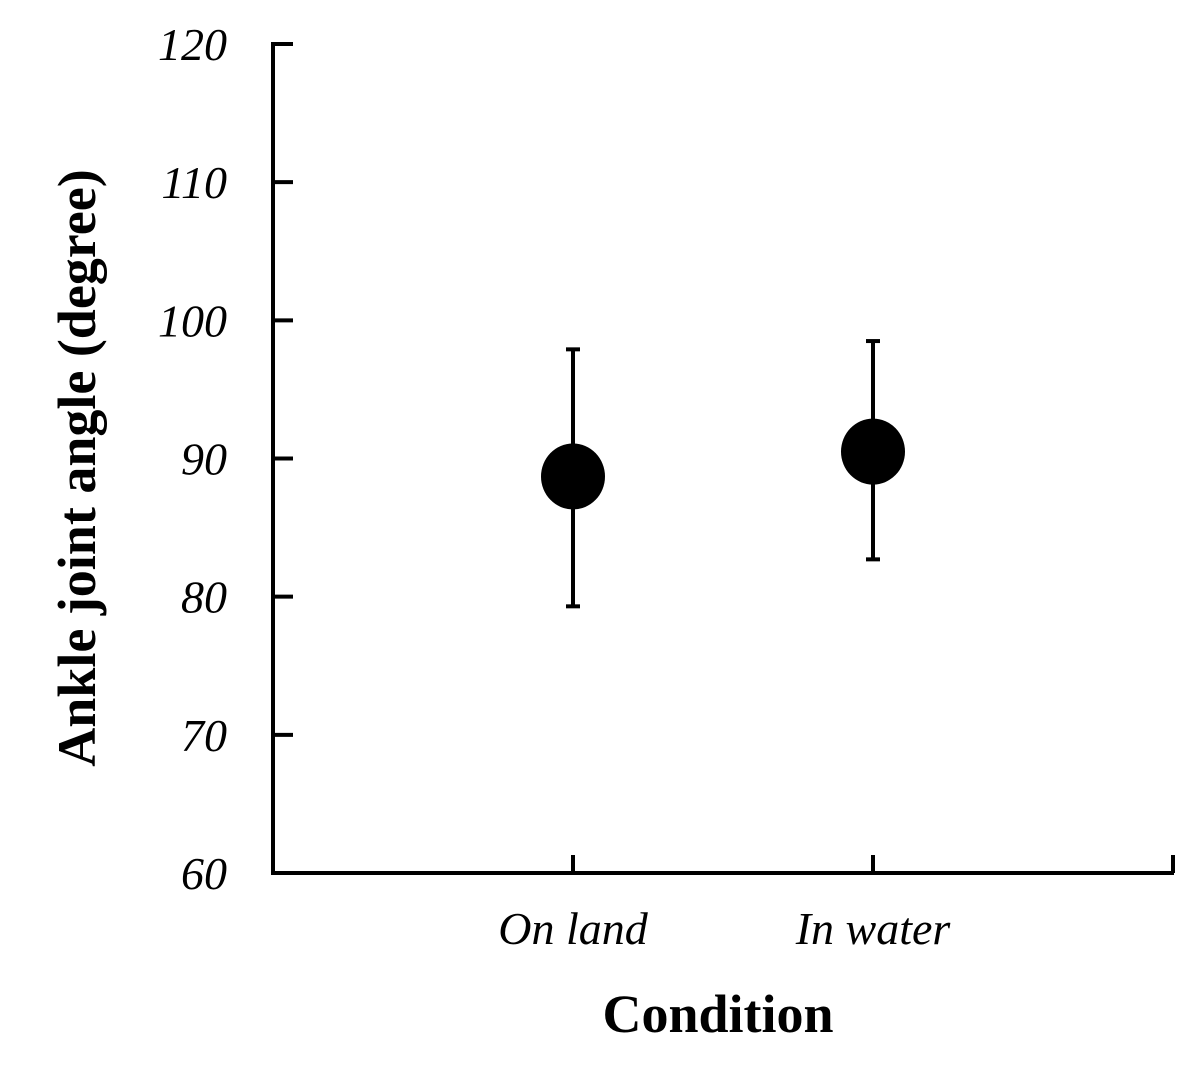 This screenshot has height=1075, width=1179. What do you see at coordinates (204, 459) in the screenshot?
I see `y-tick-label: 90` at bounding box center [204, 459].